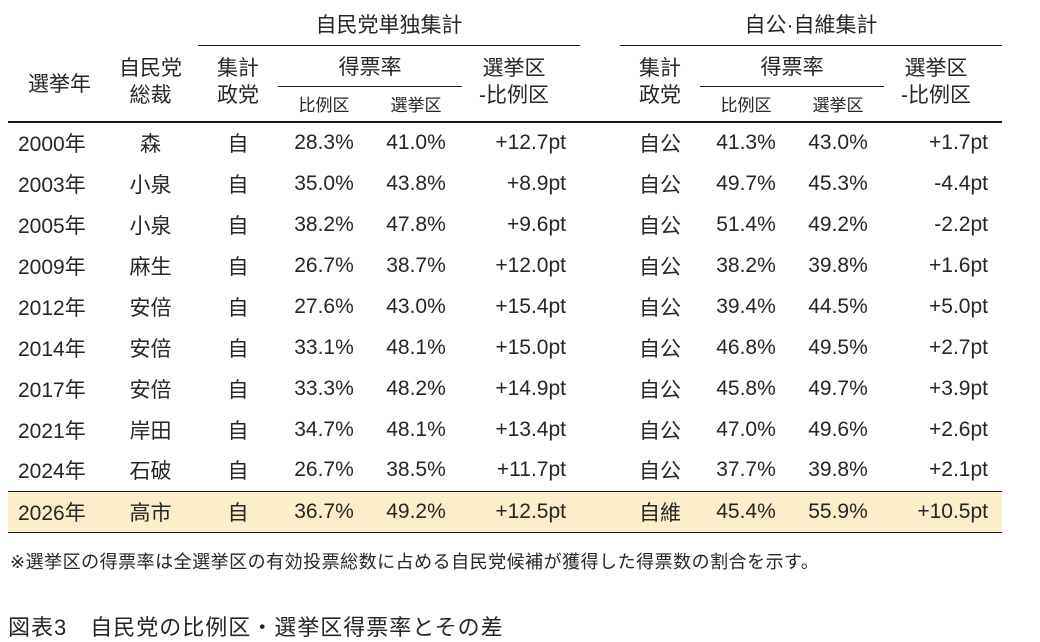  Describe the element at coordinates (52, 267) in the screenshot. I see `cell-year: 2009年` at that location.